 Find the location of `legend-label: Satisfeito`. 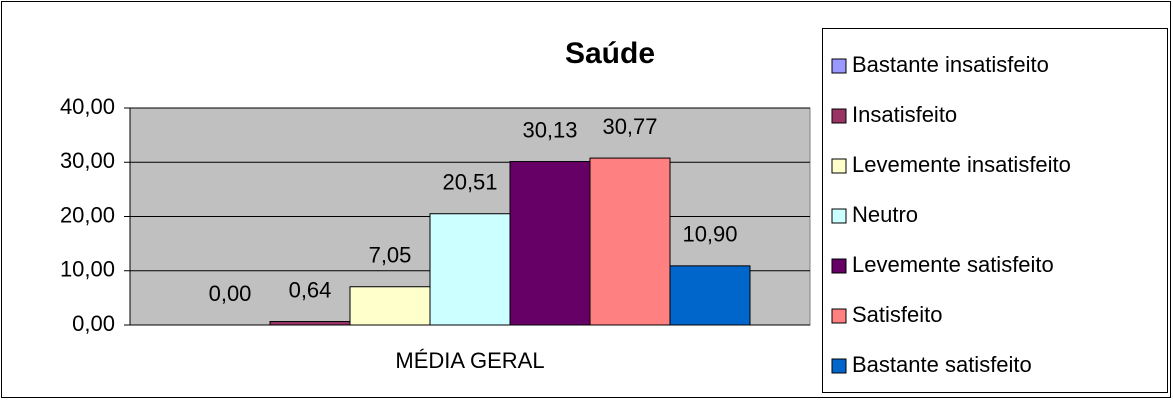

legend-label: Satisfeito is located at coordinates (897, 314).